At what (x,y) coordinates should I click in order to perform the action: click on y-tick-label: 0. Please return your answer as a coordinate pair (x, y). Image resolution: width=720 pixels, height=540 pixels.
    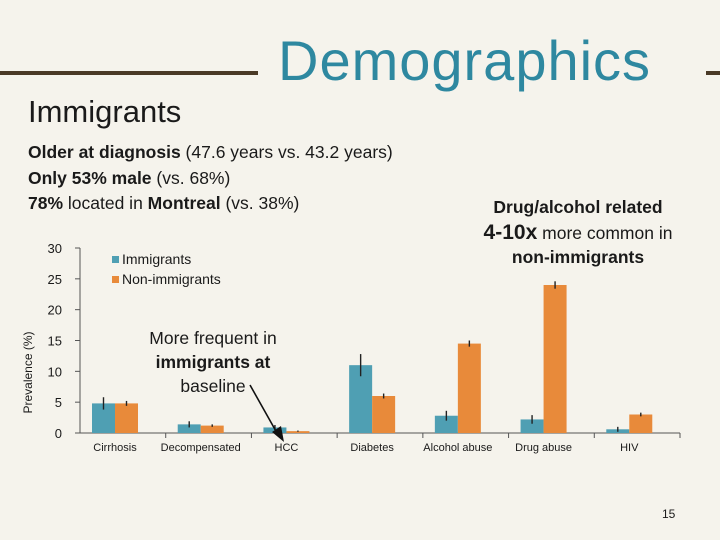
    Looking at the image, I should click on (58, 433).